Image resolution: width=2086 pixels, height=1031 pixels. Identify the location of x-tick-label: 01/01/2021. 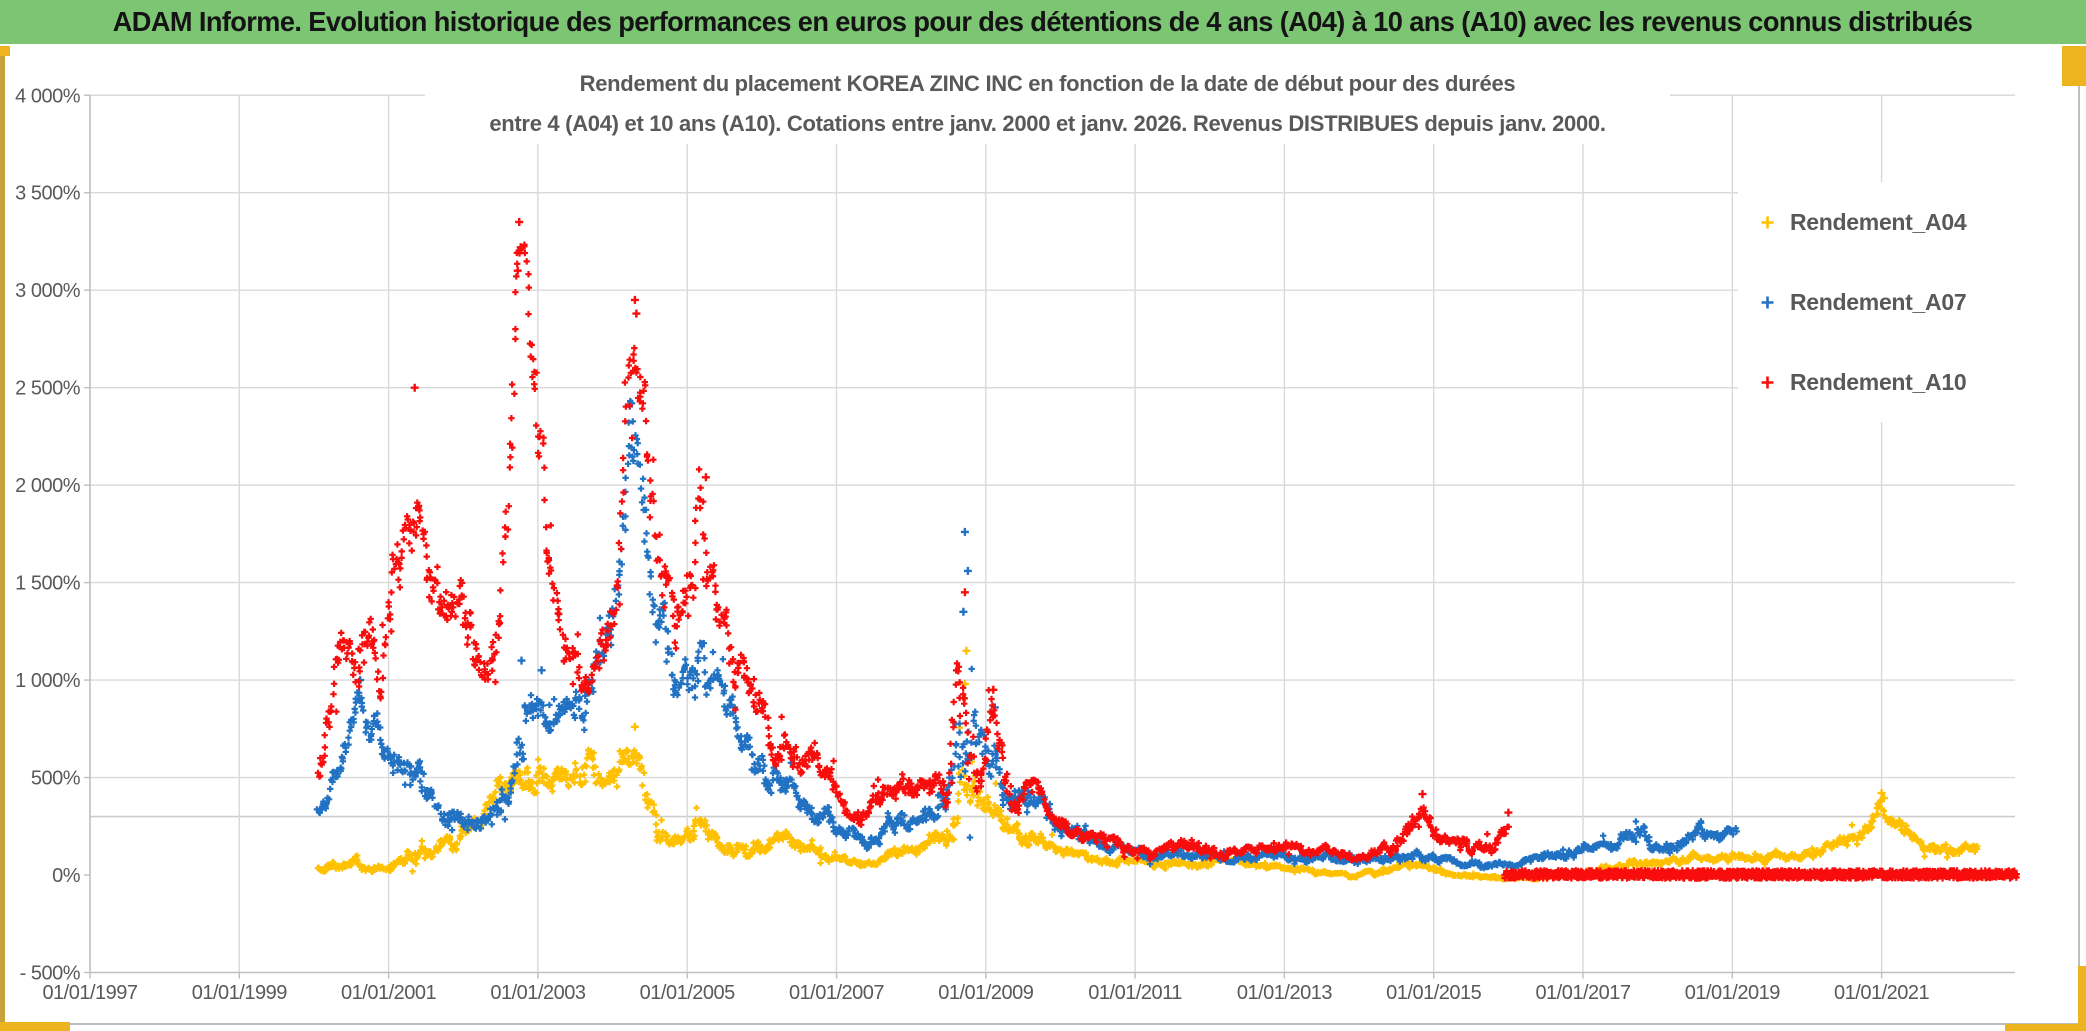
(1881, 993).